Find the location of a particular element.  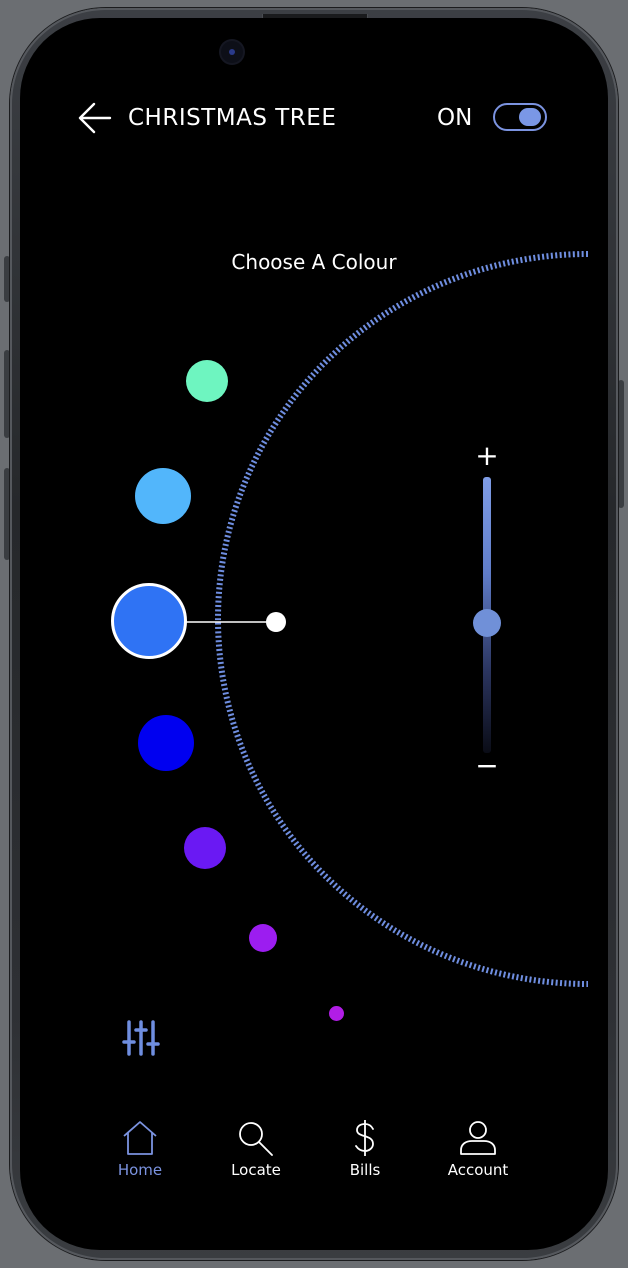

colour-swatch-mint is located at coordinates (207, 381).